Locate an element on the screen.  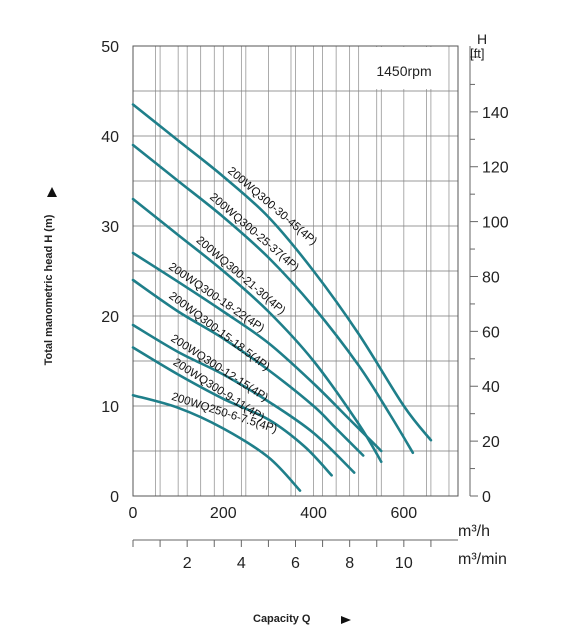
x2-tick-label: 6 is located at coordinates (295, 563).